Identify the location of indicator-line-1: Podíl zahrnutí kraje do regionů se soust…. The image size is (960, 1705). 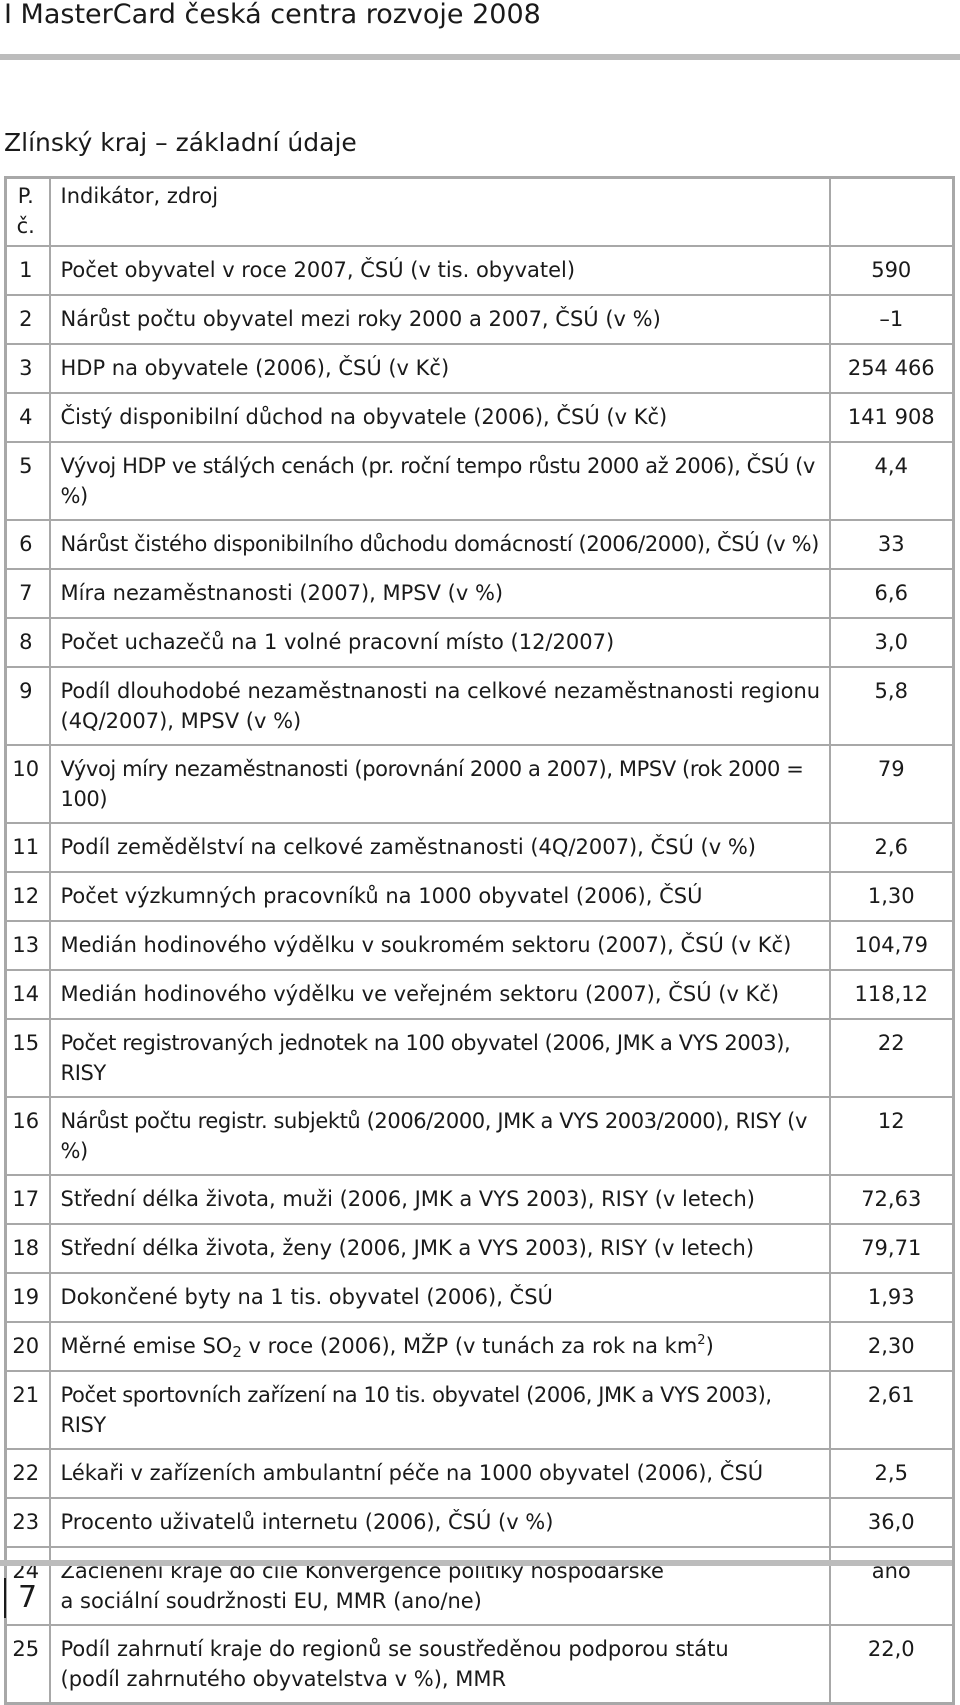
(394, 1649).